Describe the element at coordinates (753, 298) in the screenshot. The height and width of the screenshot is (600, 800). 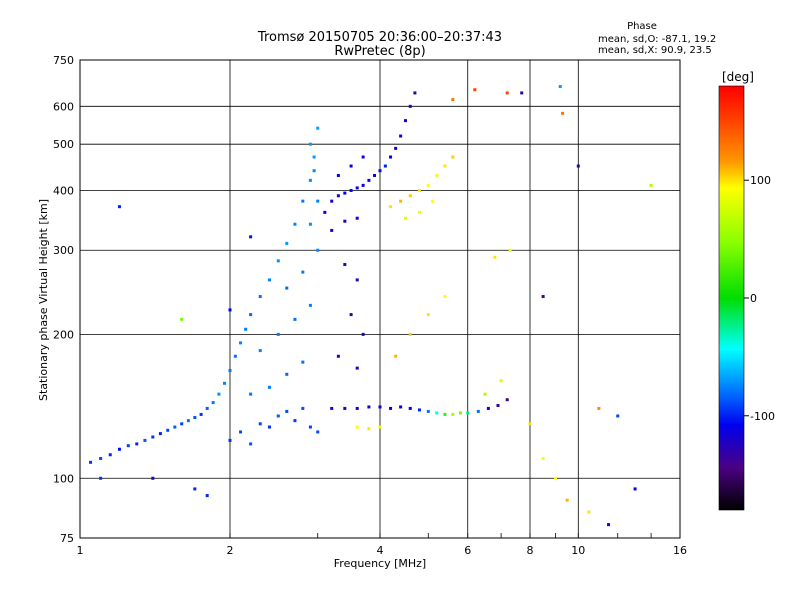
I see `colorbar-tick-label: 0` at that location.